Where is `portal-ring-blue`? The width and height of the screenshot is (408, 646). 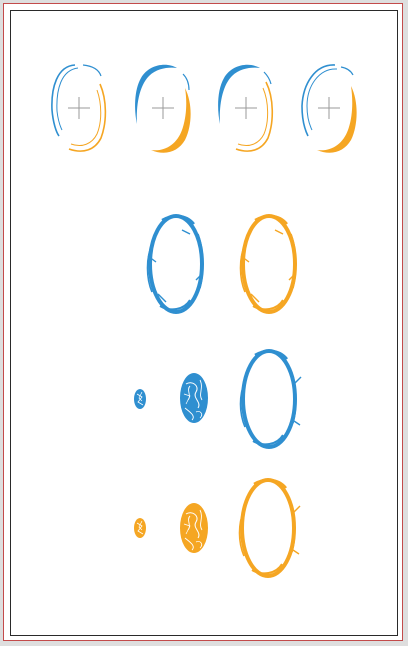
portal-ring-blue is located at coordinates (175, 264).